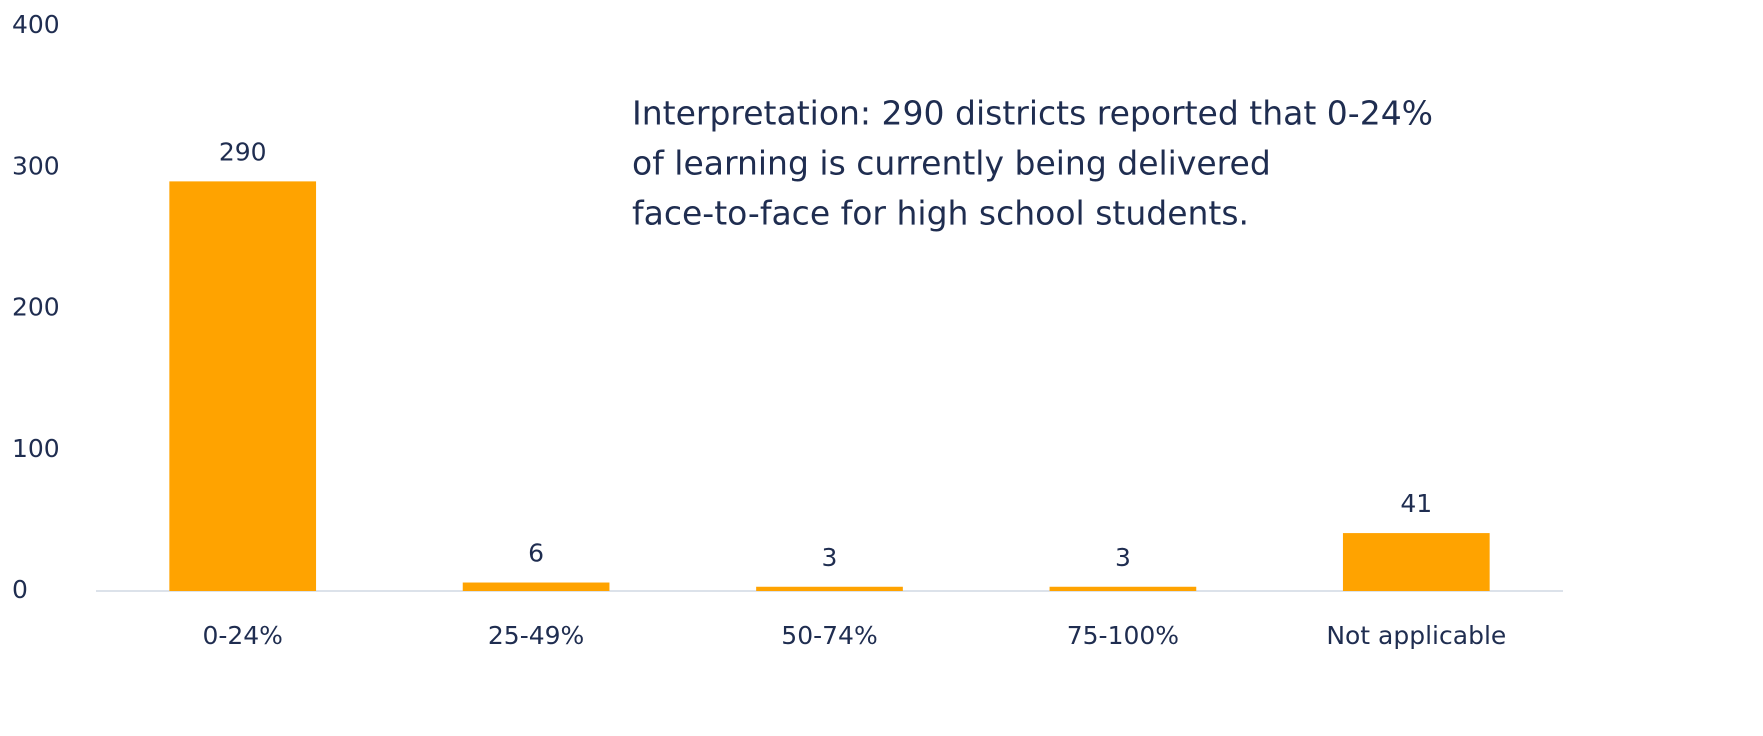  I want to click on x-tick-label: Not applicable, so click(1416, 635).